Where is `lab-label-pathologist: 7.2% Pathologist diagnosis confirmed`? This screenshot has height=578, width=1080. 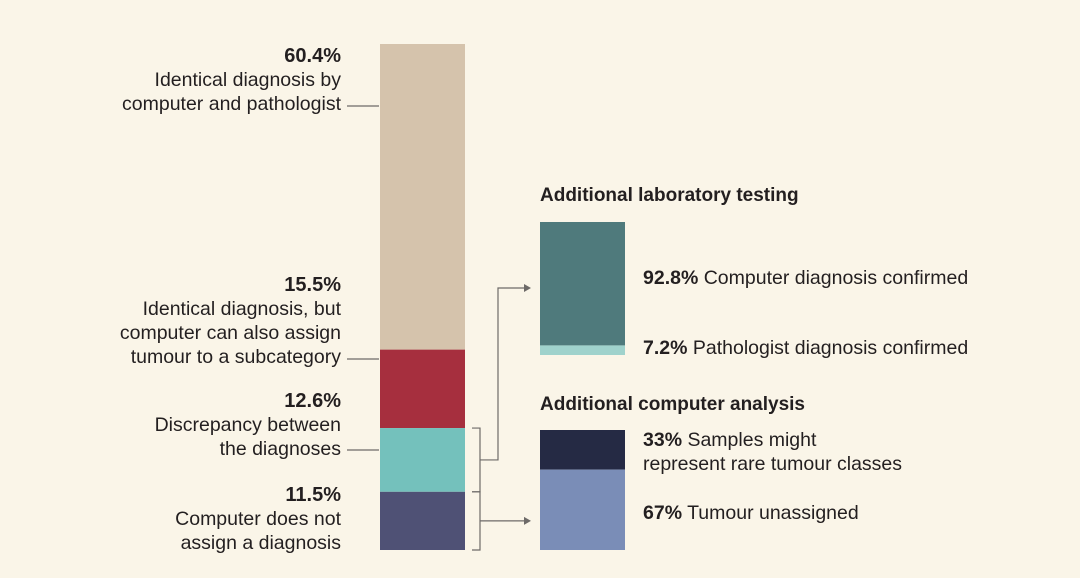
lab-label-pathologist: 7.2% Pathologist diagnosis confirmed is located at coordinates (805, 348).